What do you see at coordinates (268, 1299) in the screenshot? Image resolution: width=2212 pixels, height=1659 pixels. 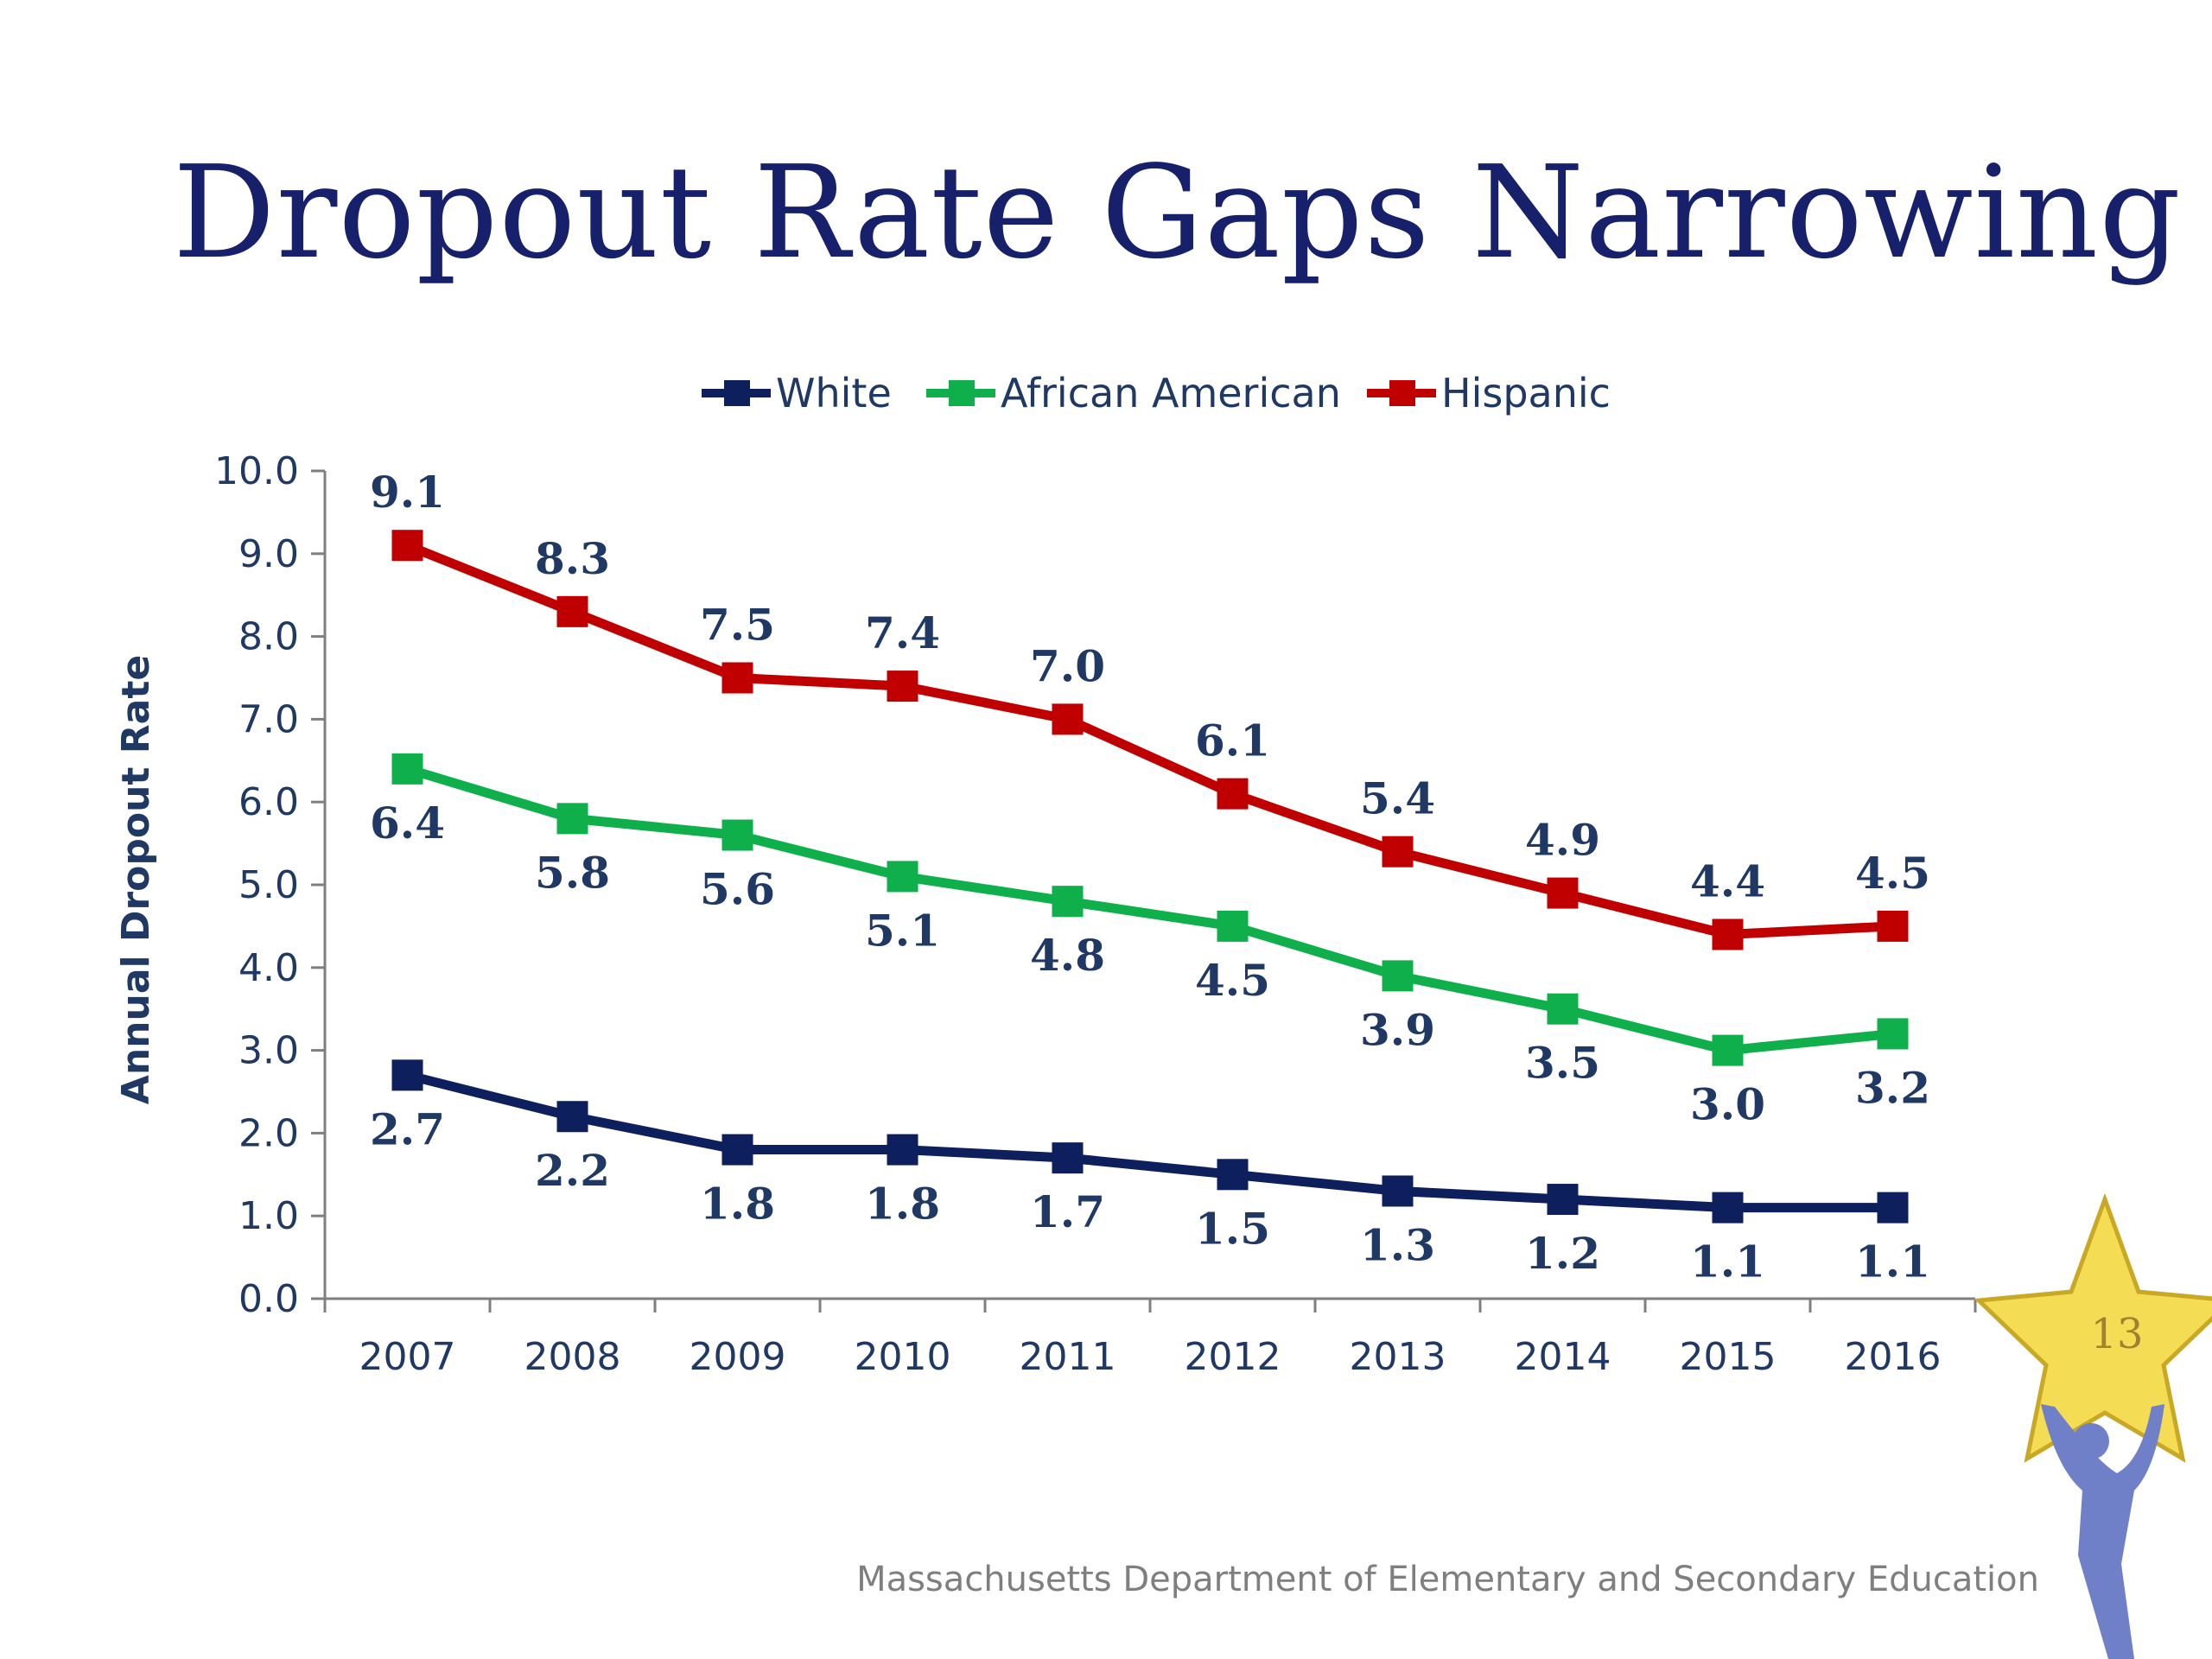 I see `y-tick-label: 0.0` at bounding box center [268, 1299].